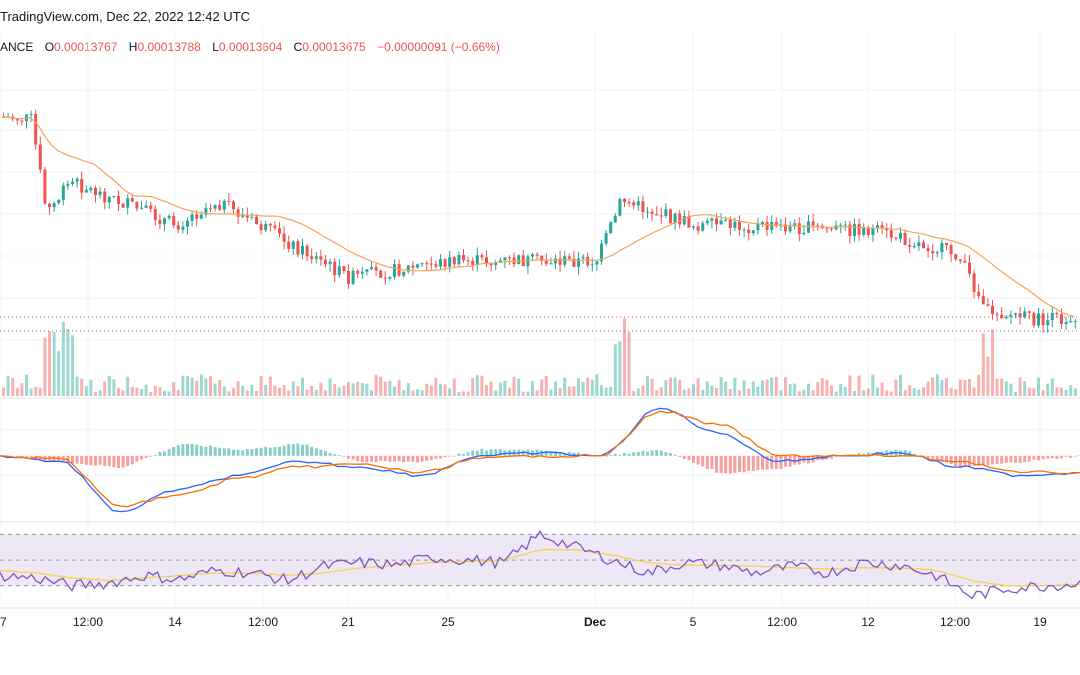  I want to click on source-text: TradingView.com, Dec 22, 2022 12:42 UTC, so click(125, 16).